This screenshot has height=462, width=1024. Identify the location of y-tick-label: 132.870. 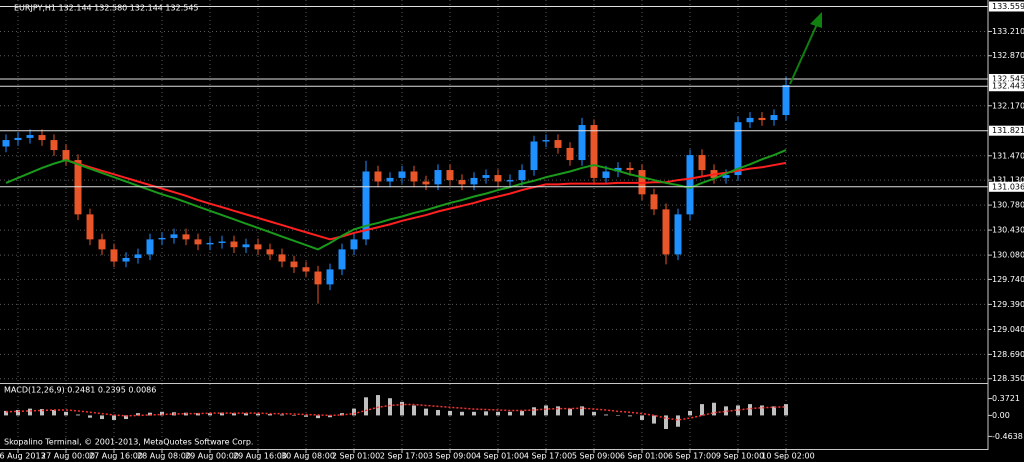
(1008, 55).